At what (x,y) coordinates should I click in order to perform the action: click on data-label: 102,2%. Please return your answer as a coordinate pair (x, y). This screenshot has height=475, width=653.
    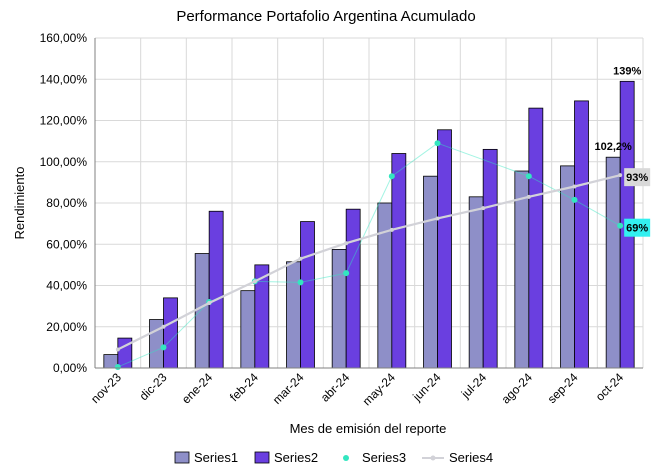
    Looking at the image, I should click on (614, 147).